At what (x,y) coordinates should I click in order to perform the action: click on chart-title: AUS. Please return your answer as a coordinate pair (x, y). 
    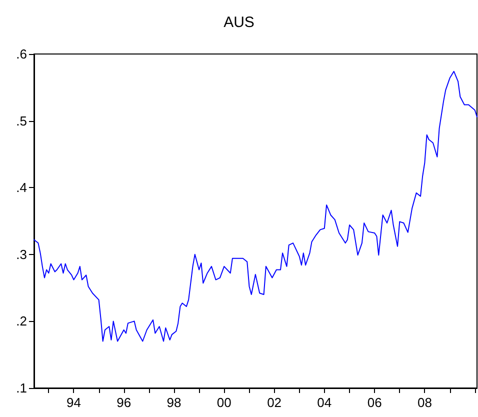
    Looking at the image, I should click on (239, 22).